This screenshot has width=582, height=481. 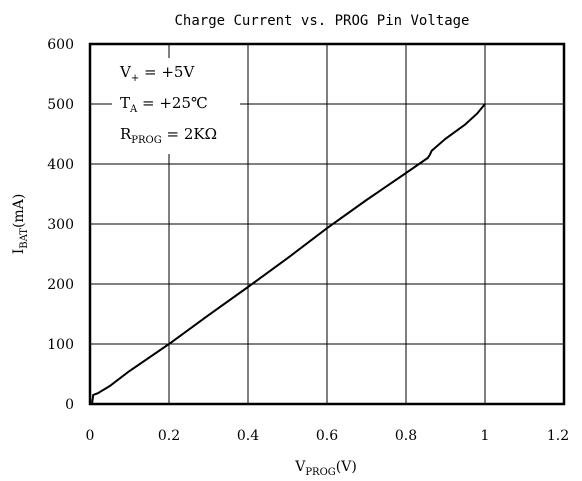 What do you see at coordinates (126, 134) in the screenshot?
I see `annotation-symbol: R` at bounding box center [126, 134].